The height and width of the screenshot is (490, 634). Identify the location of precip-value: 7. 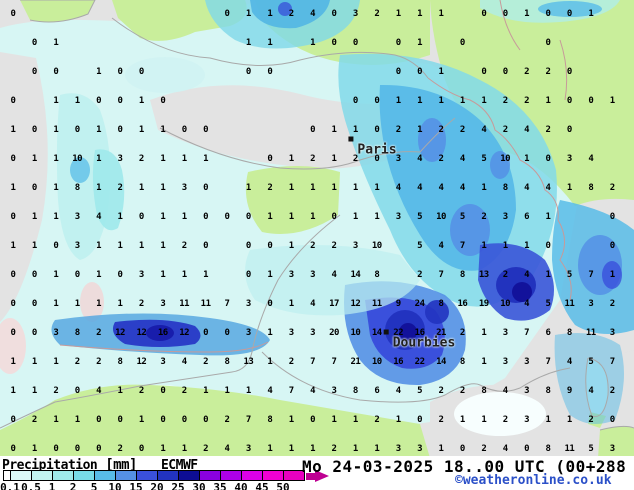
(548, 362).